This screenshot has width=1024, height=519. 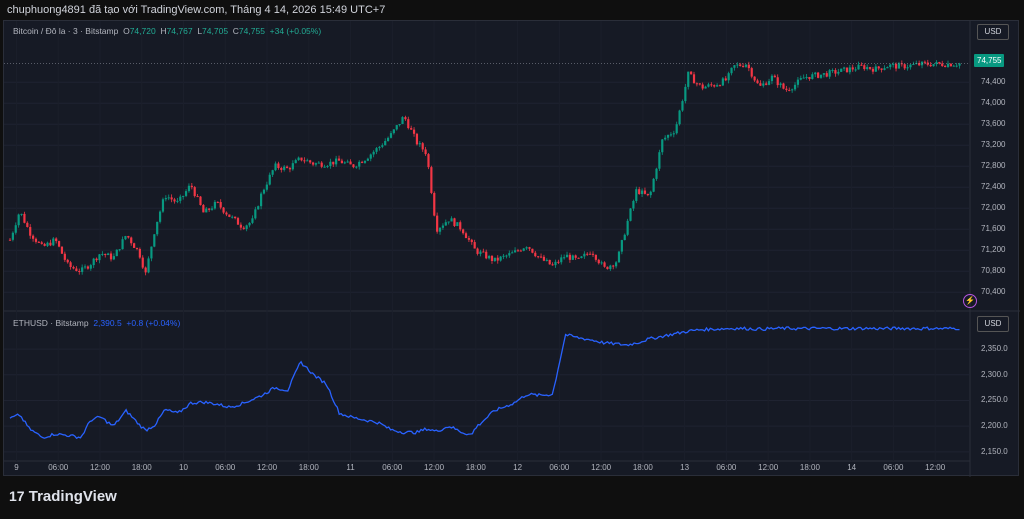 I want to click on l-label: L, so click(x=200, y=31).